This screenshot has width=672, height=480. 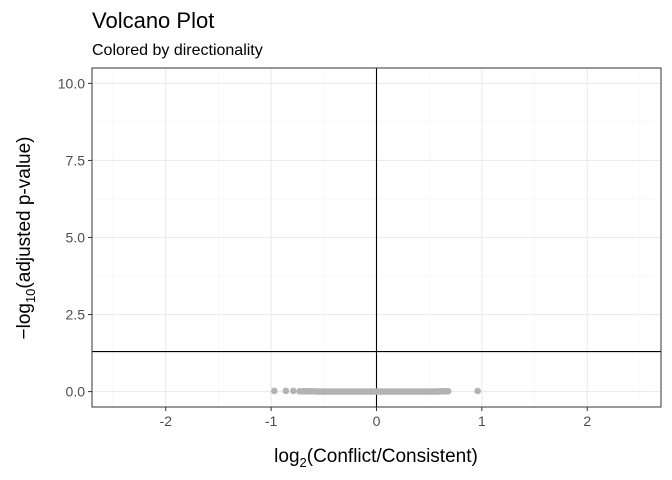 What do you see at coordinates (76, 315) in the screenshot?
I see `y-tick-label: 2.5` at bounding box center [76, 315].